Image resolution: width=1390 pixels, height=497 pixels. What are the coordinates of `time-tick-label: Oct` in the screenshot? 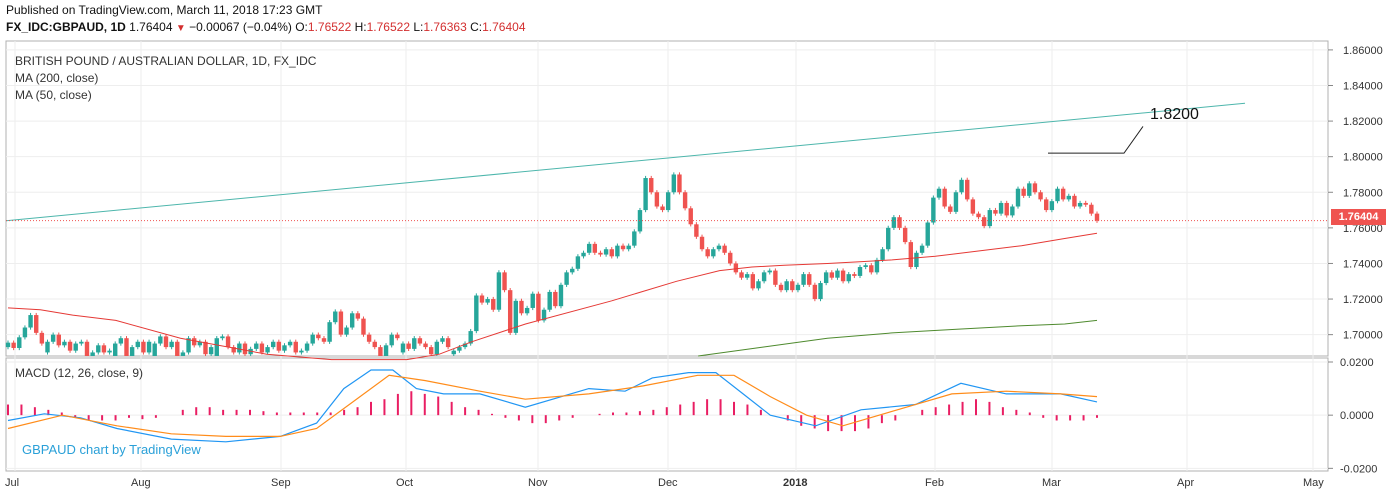 It's located at (404, 483).